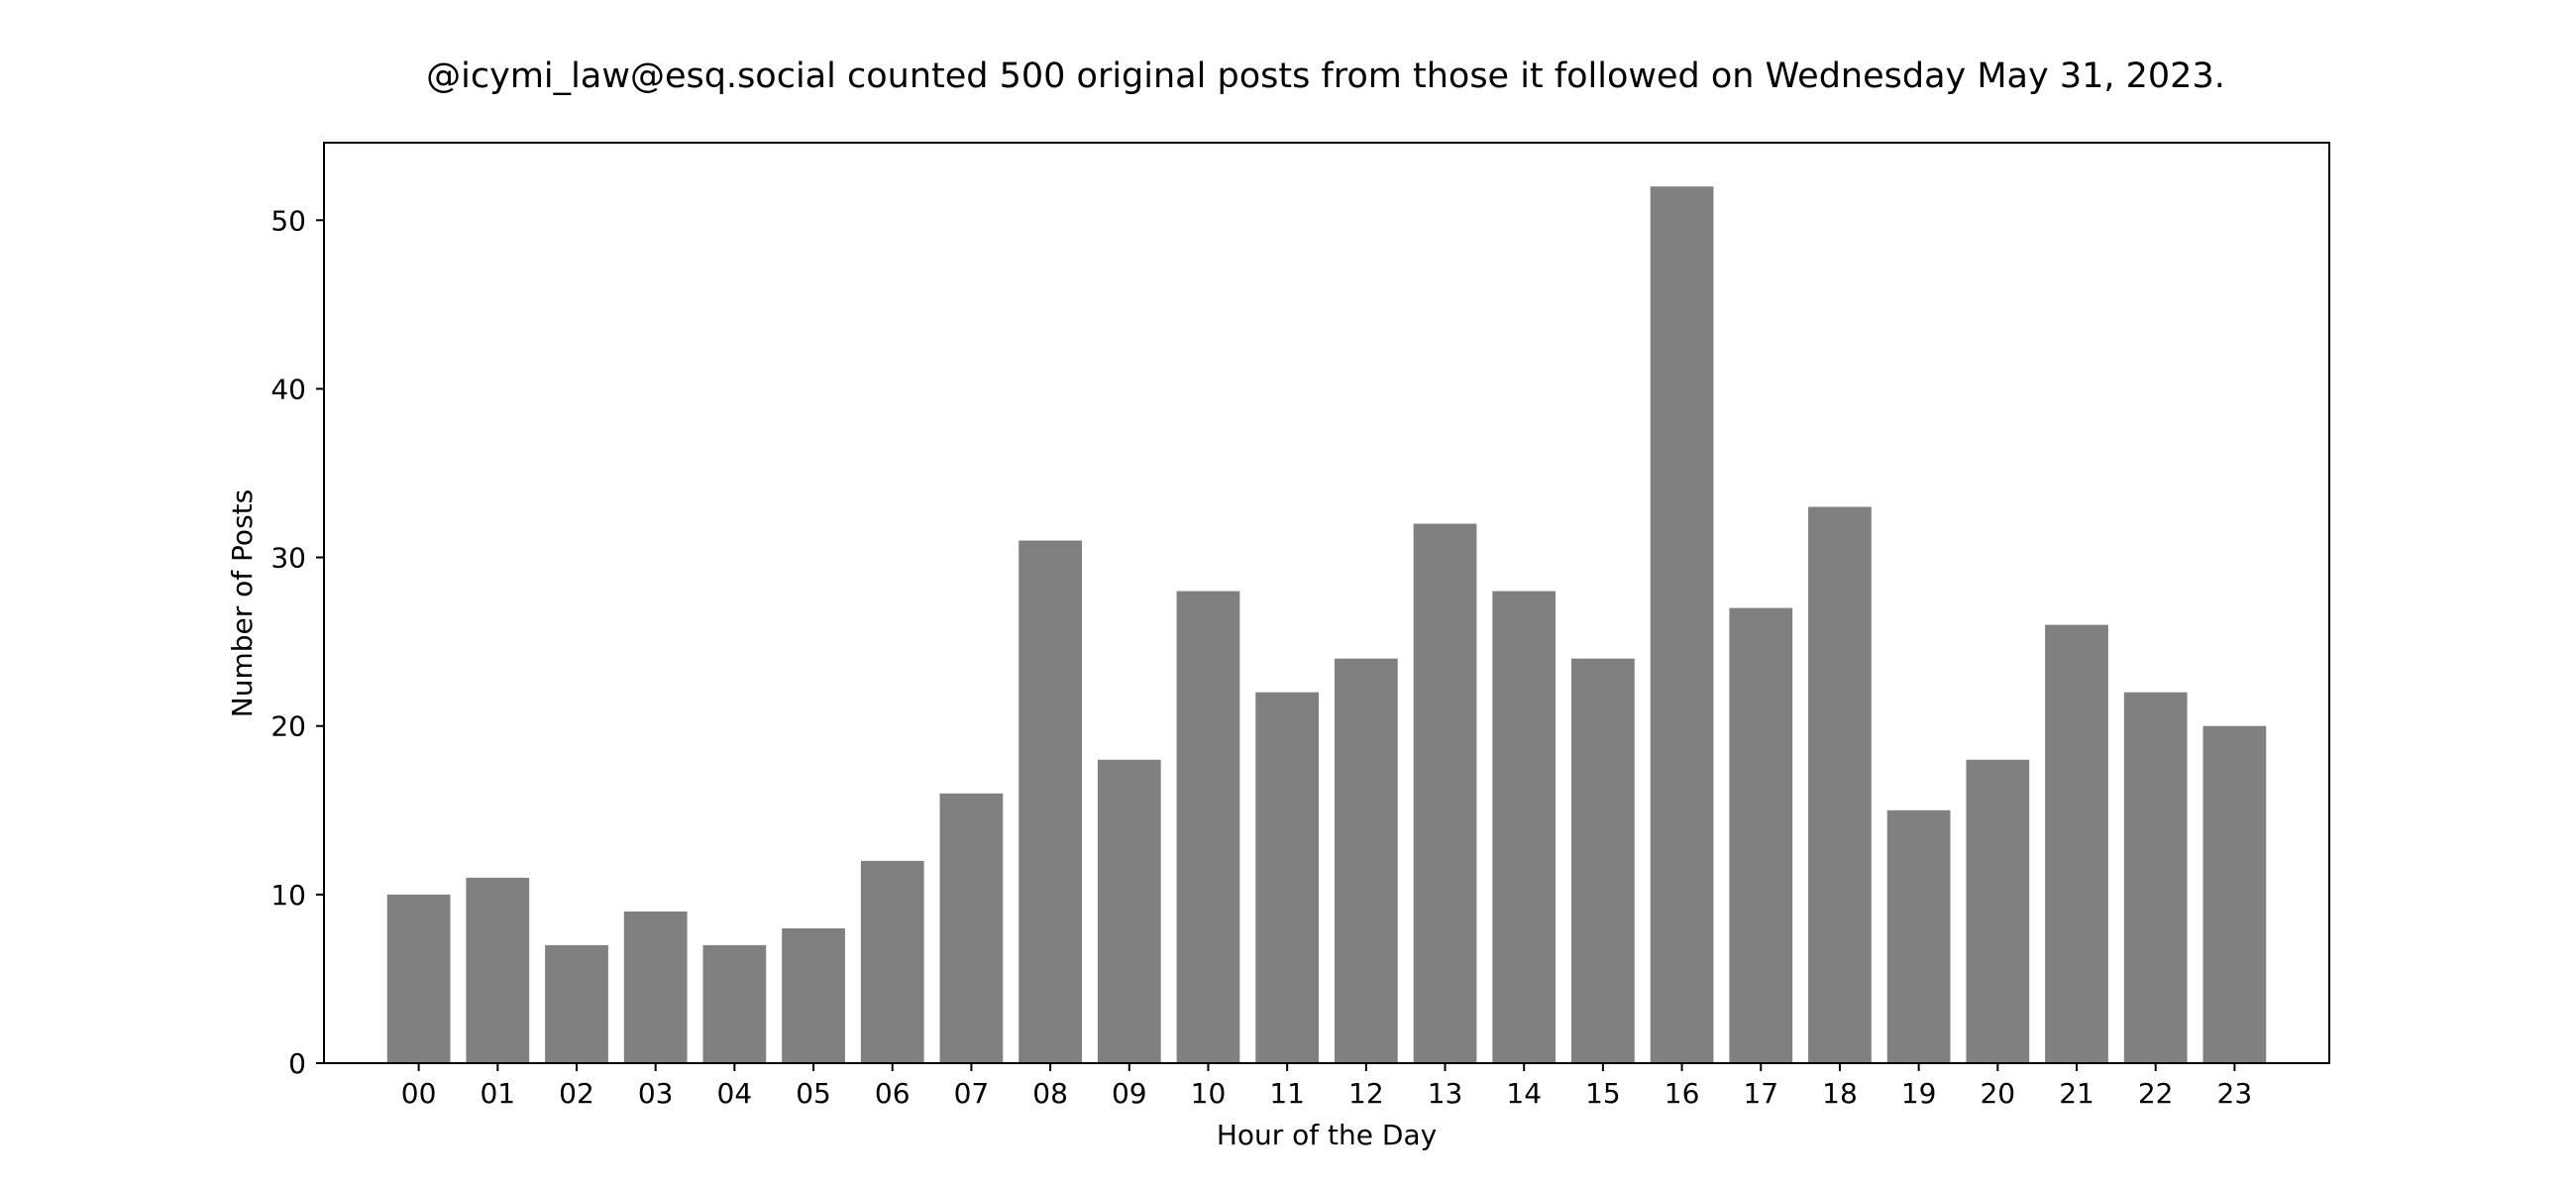 This screenshot has width=2576, height=1189. Describe the element at coordinates (243, 603) in the screenshot. I see `y-axis-label: Number of Posts` at that location.